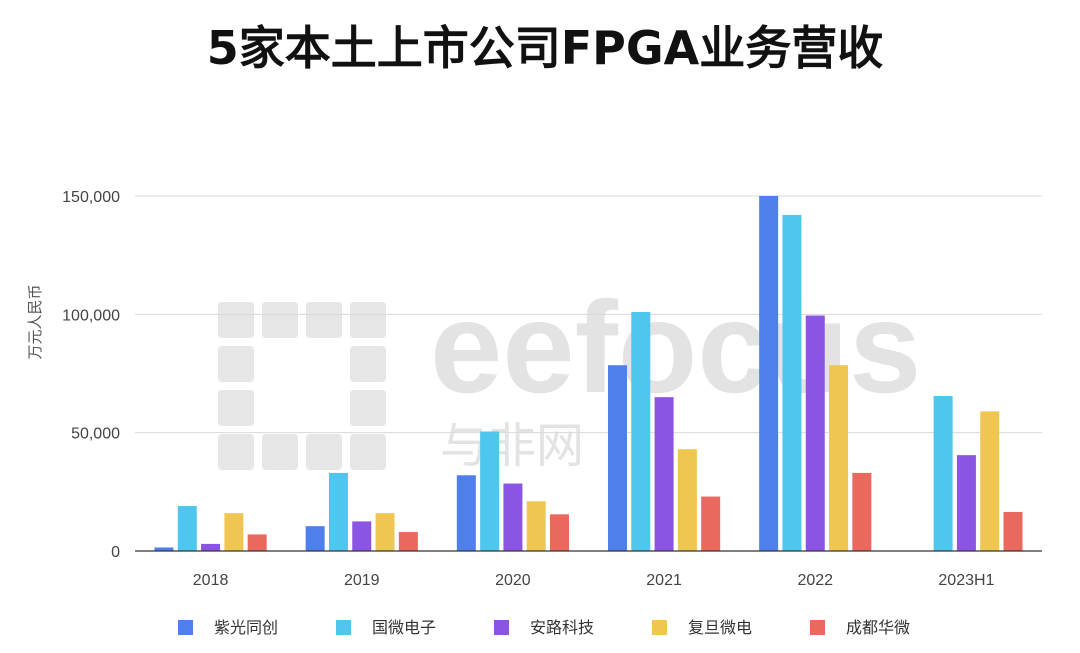 The width and height of the screenshot is (1080, 653). I want to click on x-tick-label: 2020, so click(513, 580).